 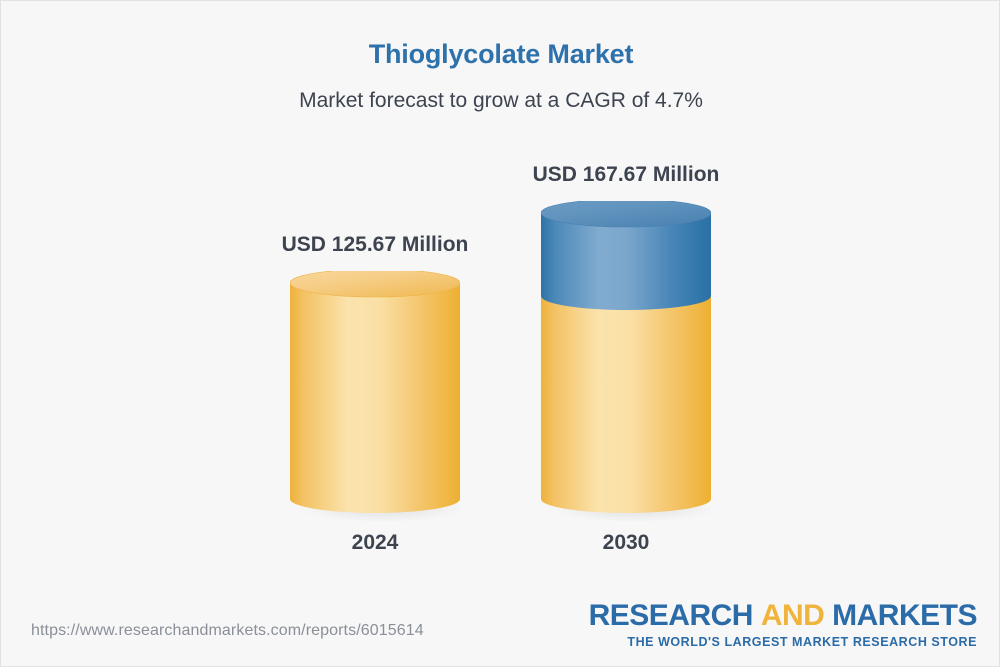 I want to click on cylinder-bar-2030, so click(x=626, y=361).